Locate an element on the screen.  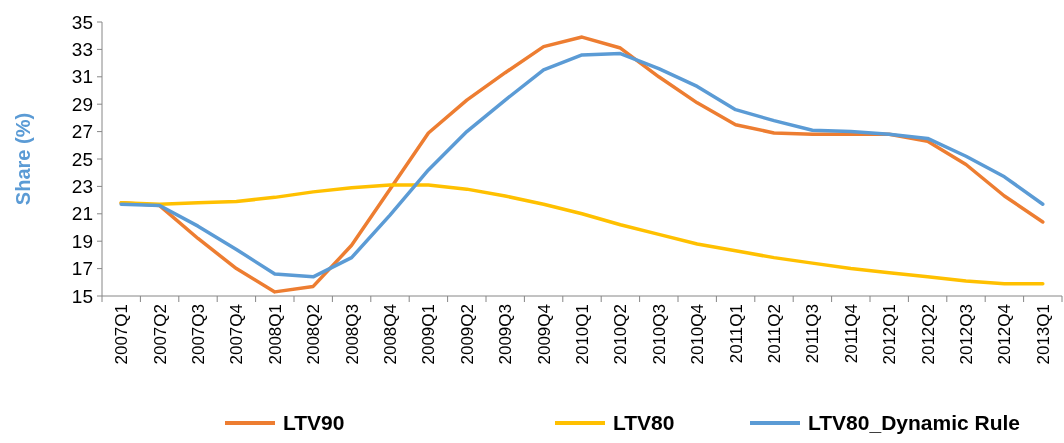
x-tick-label: 2009Q3 is located at coordinates (506, 334).